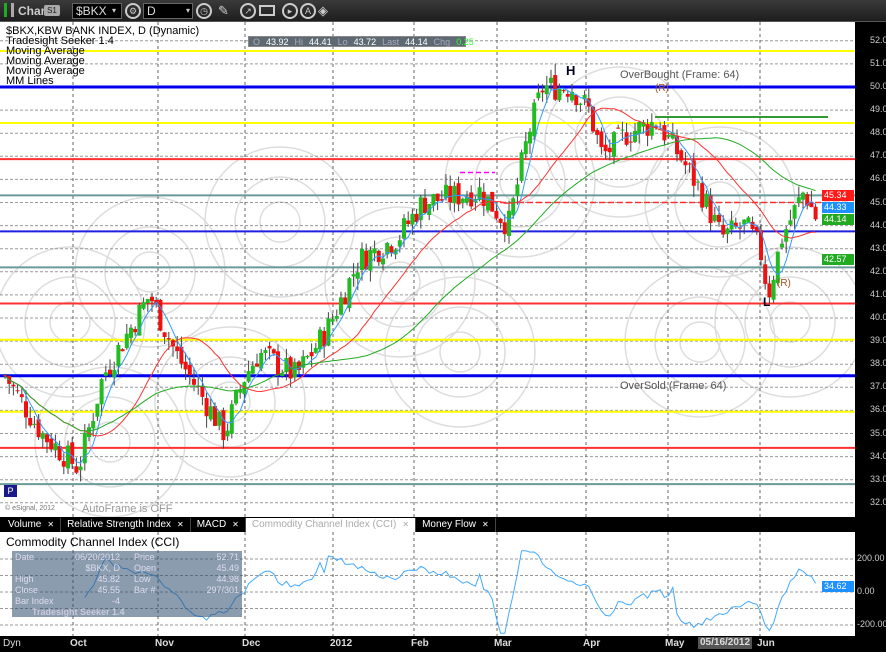 Image resolution: width=886 pixels, height=652 pixels. Describe the element at coordinates (188, 10) in the screenshot. I see `interval-dropdown-icon: ▾` at that location.